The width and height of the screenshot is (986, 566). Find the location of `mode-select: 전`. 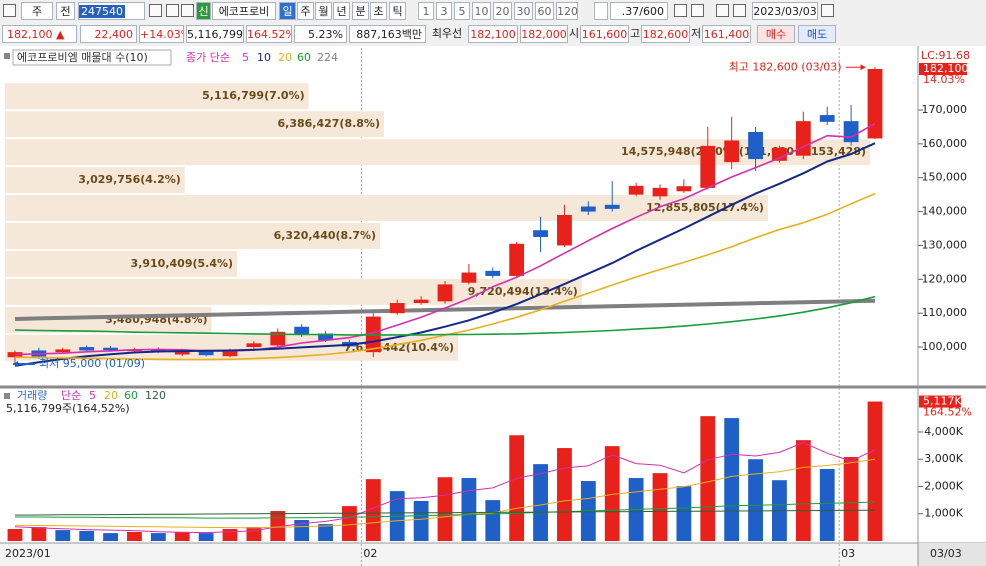

mode-select: 전 is located at coordinates (65, 11).